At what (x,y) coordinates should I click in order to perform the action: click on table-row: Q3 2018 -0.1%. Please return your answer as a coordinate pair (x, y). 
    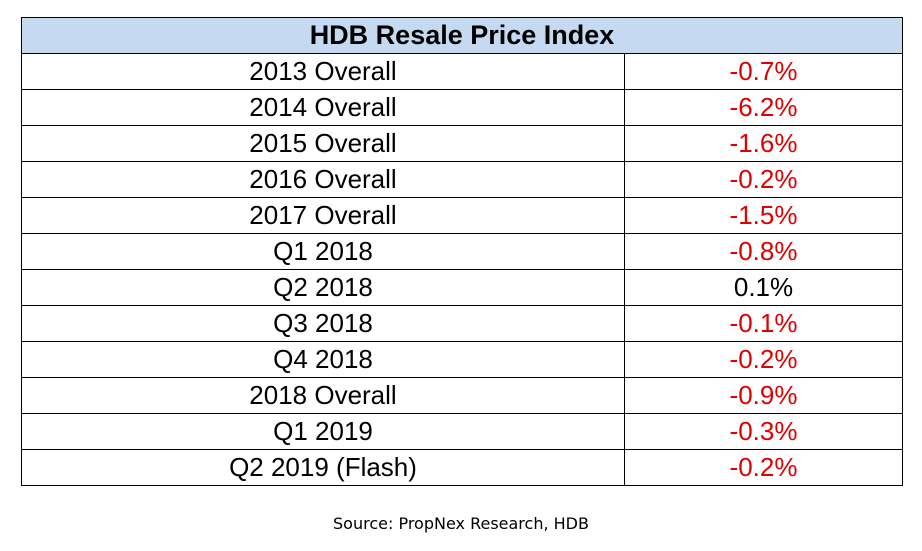
    Looking at the image, I should click on (462, 323).